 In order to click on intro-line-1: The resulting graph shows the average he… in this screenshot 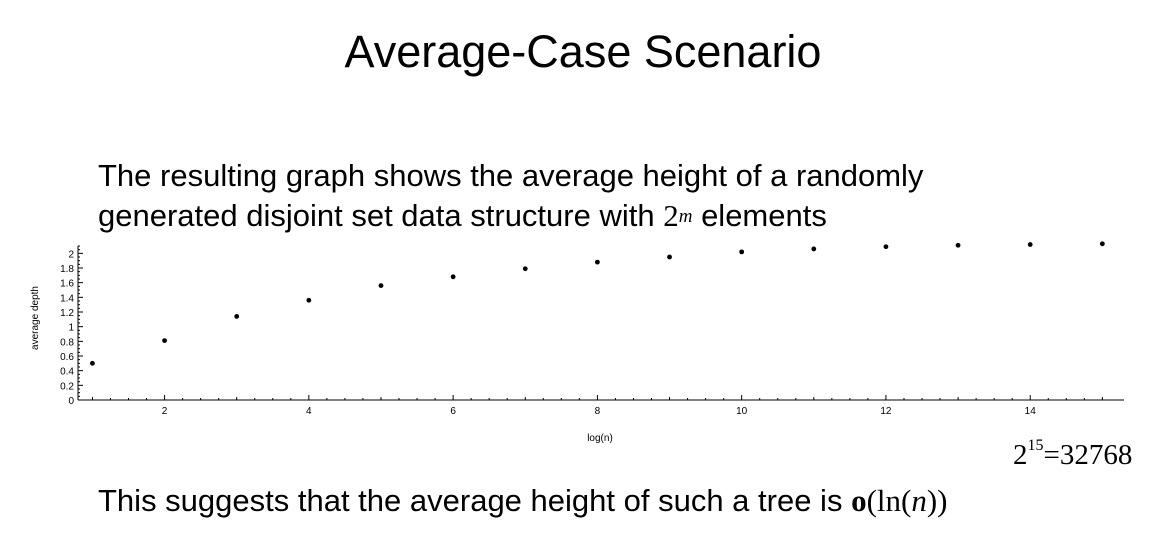, I will do `click(511, 175)`.